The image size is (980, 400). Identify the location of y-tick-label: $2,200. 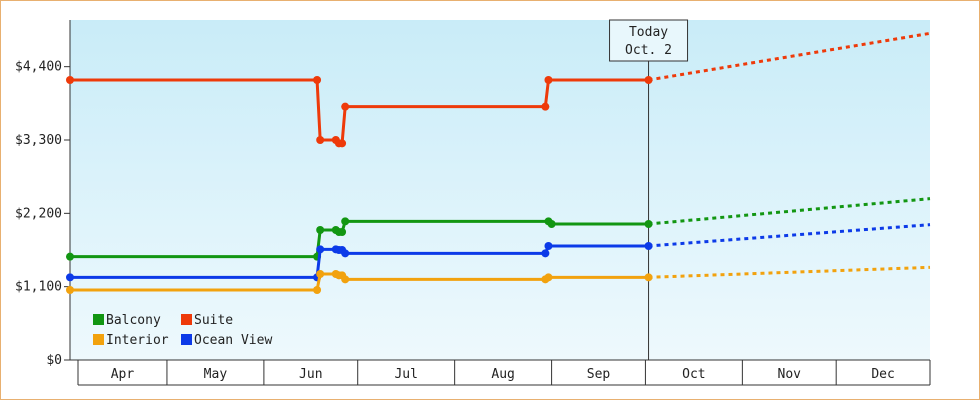
(38, 213).